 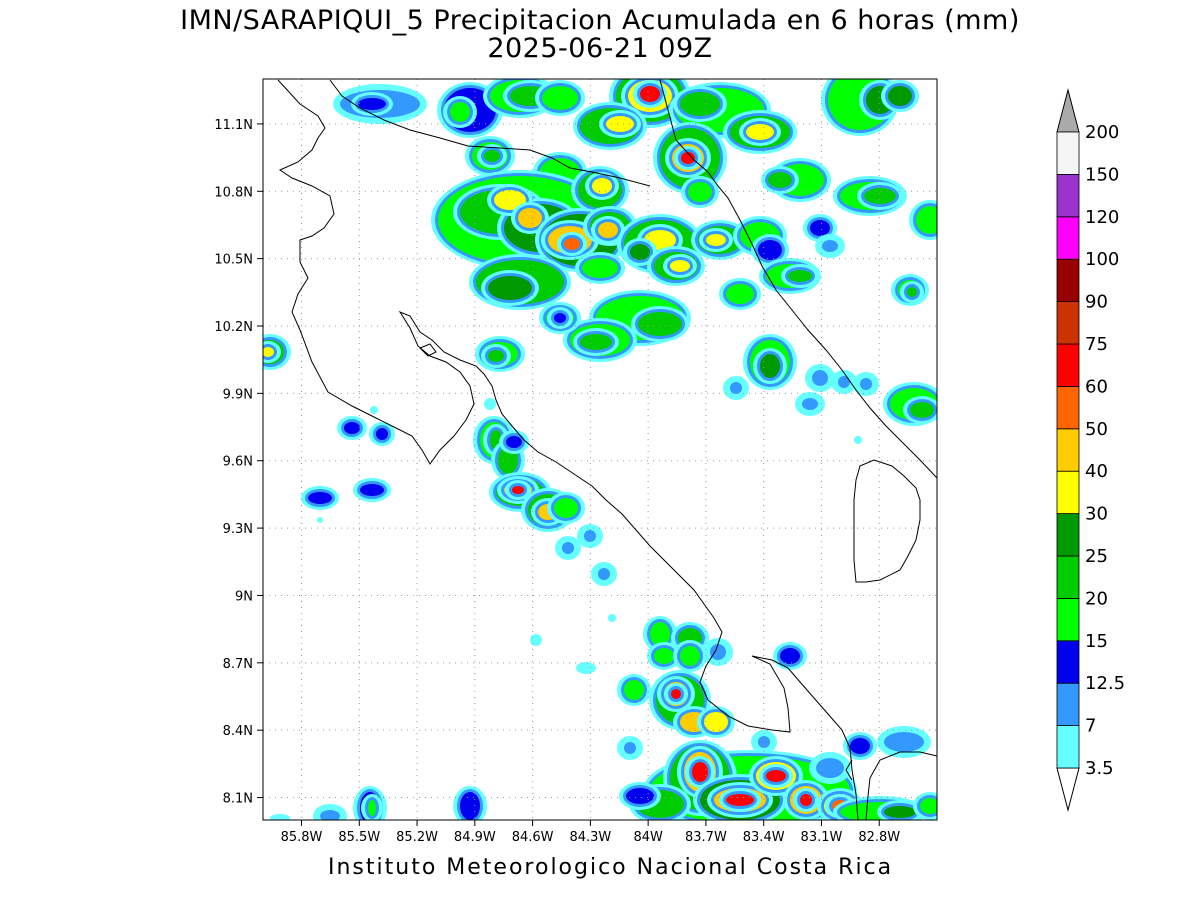 What do you see at coordinates (1096, 598) in the screenshot?
I see `colorbar-label: 20` at bounding box center [1096, 598].